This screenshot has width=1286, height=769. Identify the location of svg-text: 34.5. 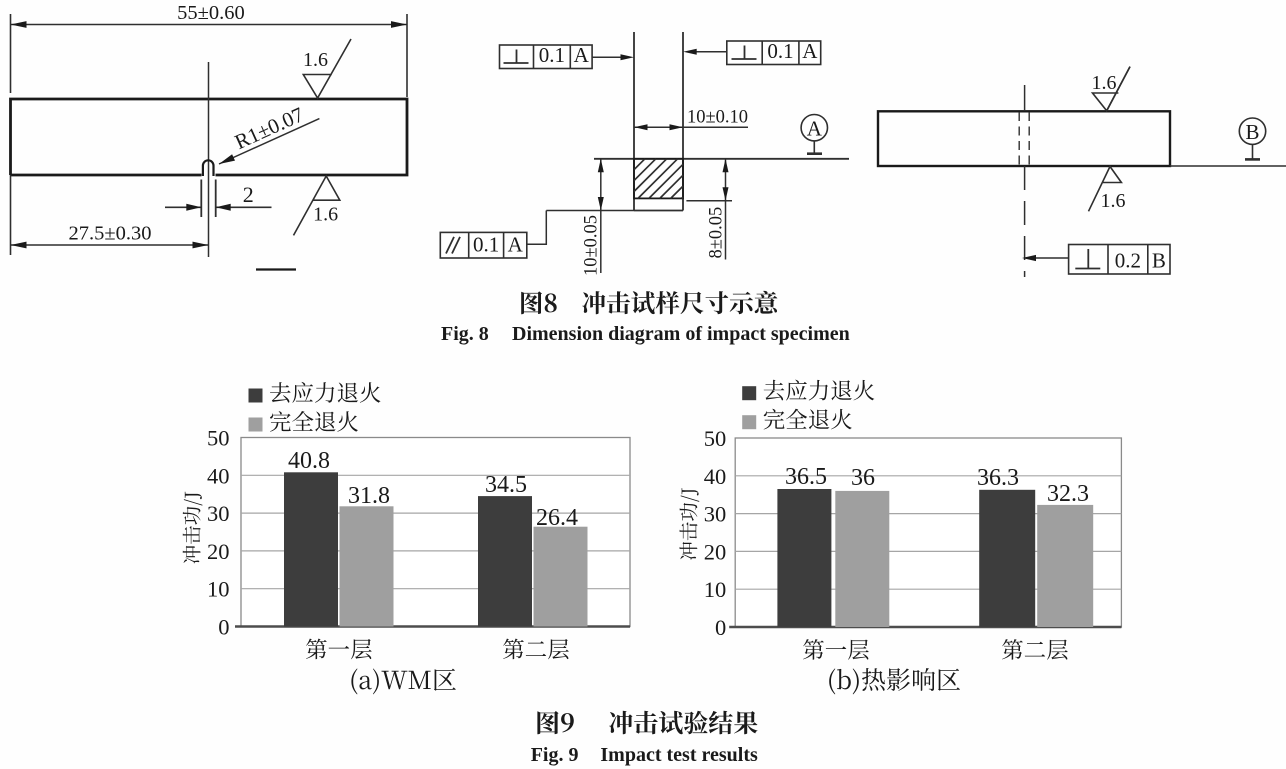
(506, 485).